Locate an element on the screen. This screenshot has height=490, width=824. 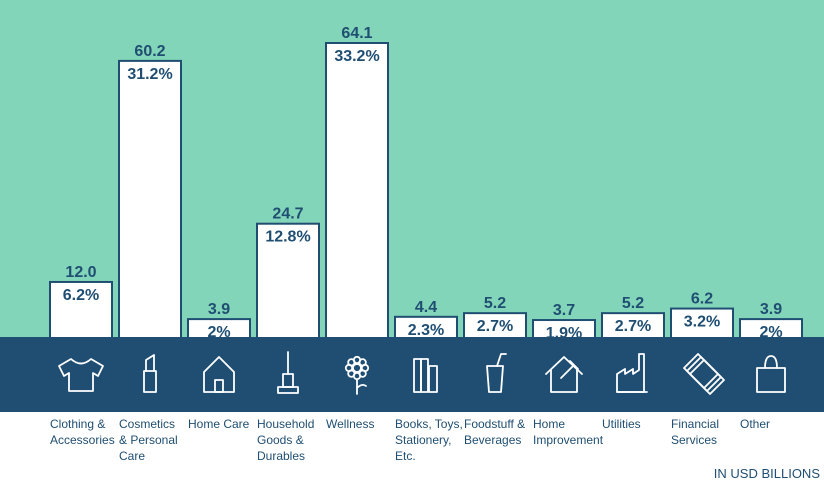
category-label-10: Other is located at coordinates (755, 424).